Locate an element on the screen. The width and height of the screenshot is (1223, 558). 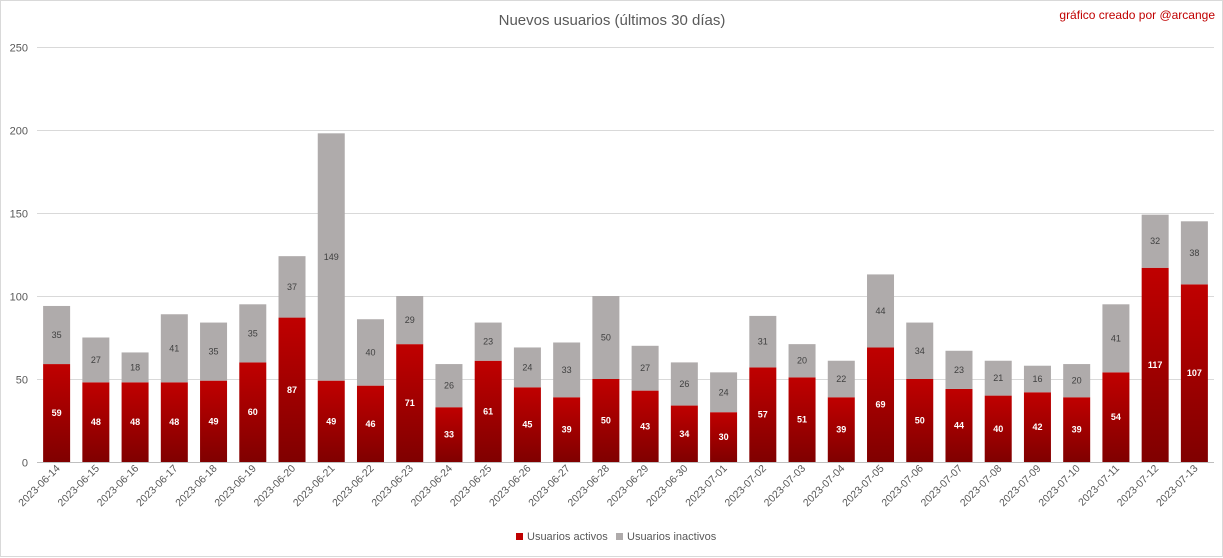
data-label-active: 57 is located at coordinates (763, 415).